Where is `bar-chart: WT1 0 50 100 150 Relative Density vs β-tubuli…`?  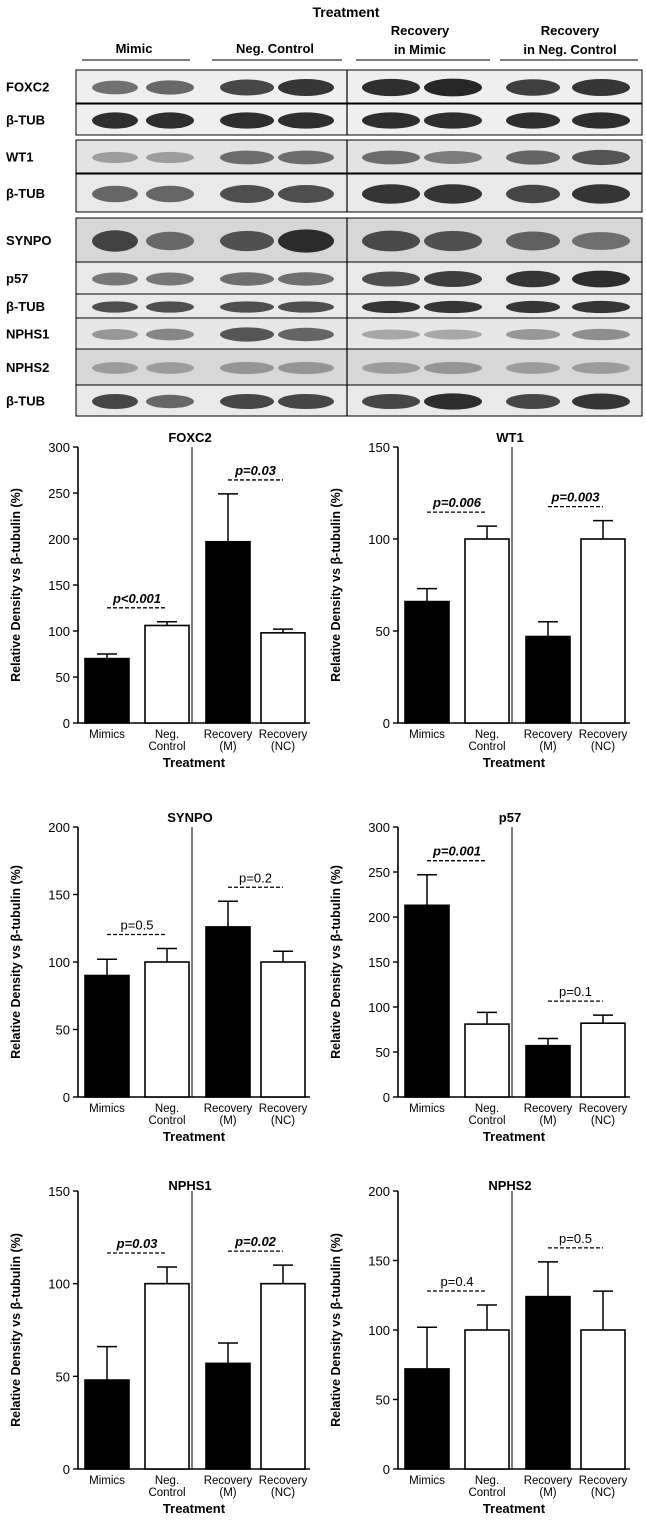 bar-chart: WT1 0 50 100 150 Relative Density vs β-tubuli… is located at coordinates (479, 600).